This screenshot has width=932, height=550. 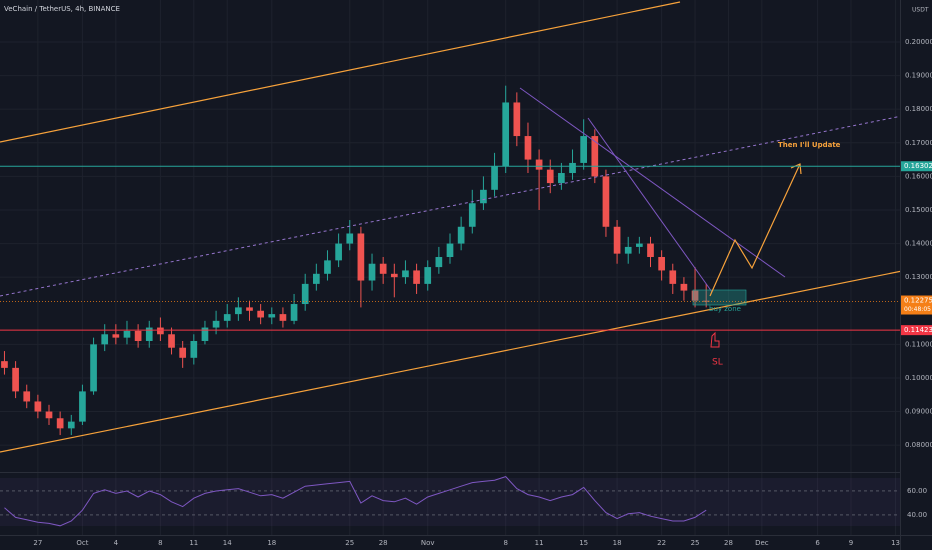 What do you see at coordinates (695, 543) in the screenshot?
I see `x-tick-label: 25` at bounding box center [695, 543].